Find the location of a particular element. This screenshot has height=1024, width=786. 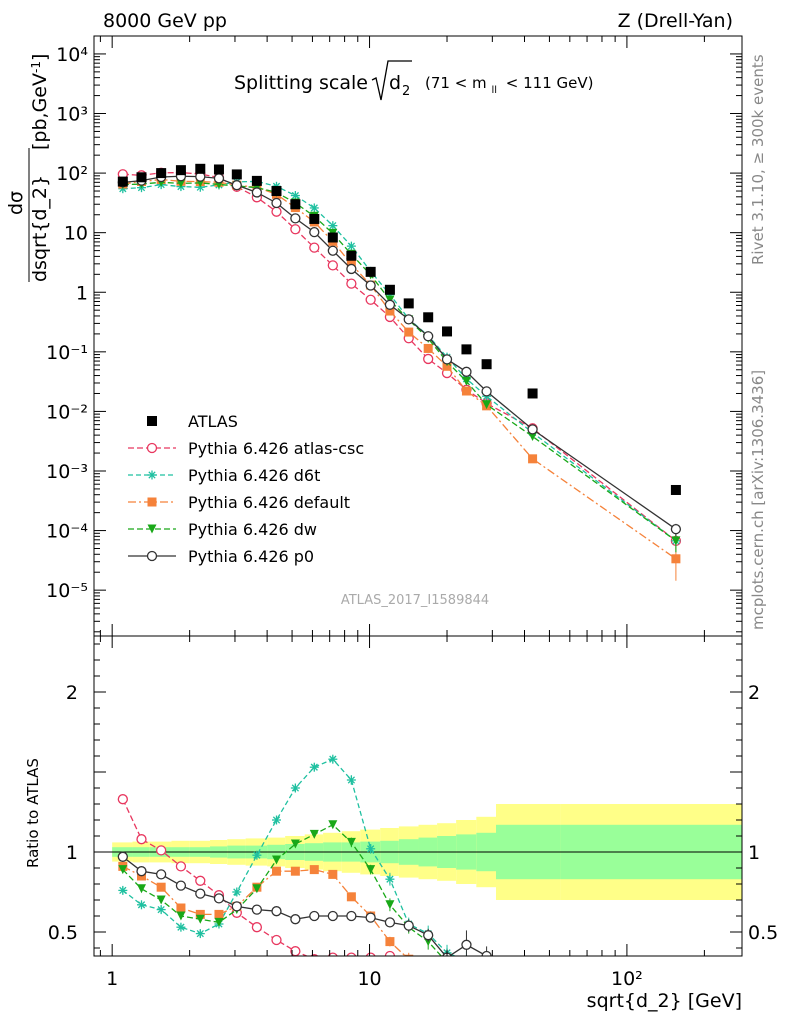

y-tick-label: 10⁻² is located at coordinates (67, 412).